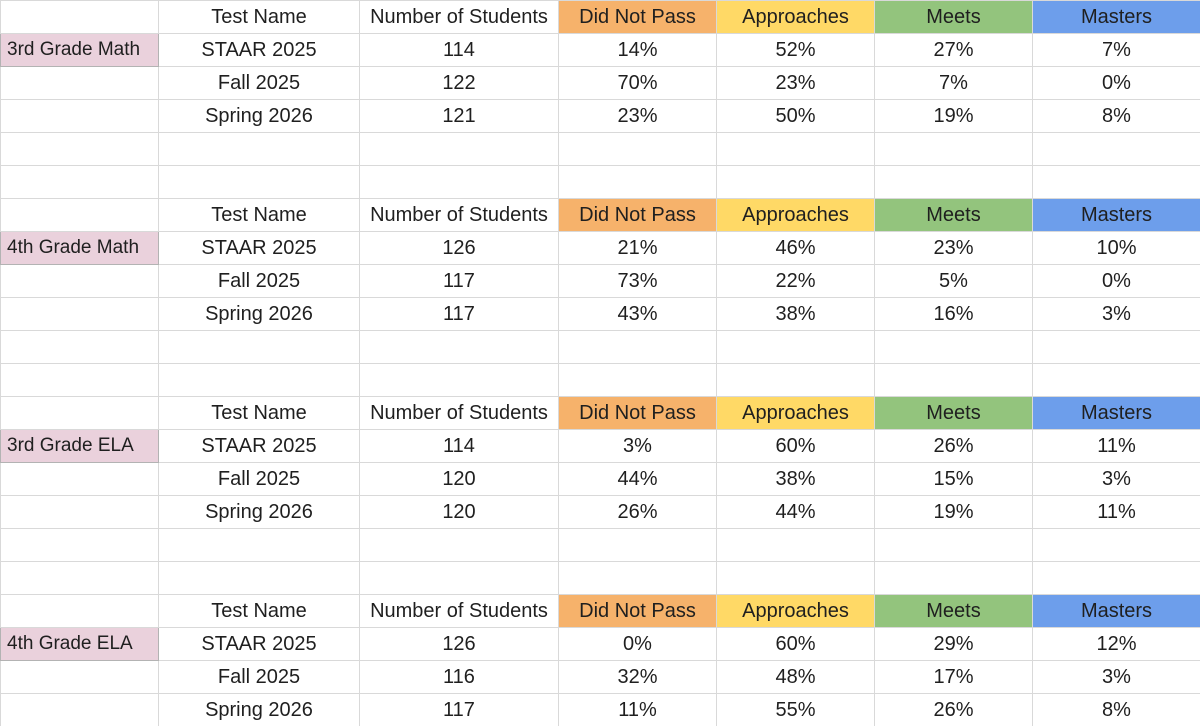  Describe the element at coordinates (795, 512) in the screenshot. I see `approaches-cell: 44%` at that location.